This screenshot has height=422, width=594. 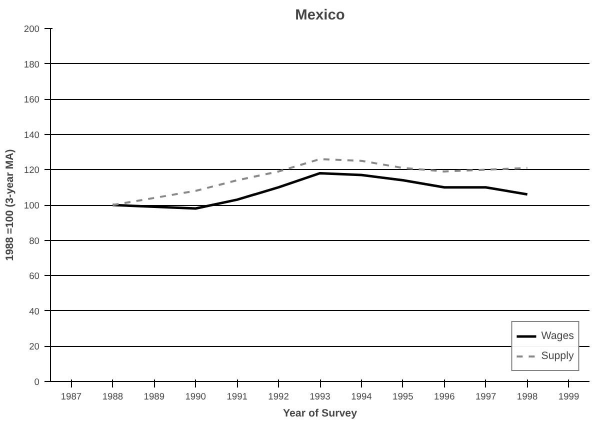 I want to click on y-tick-label: 100, so click(x=32, y=205).